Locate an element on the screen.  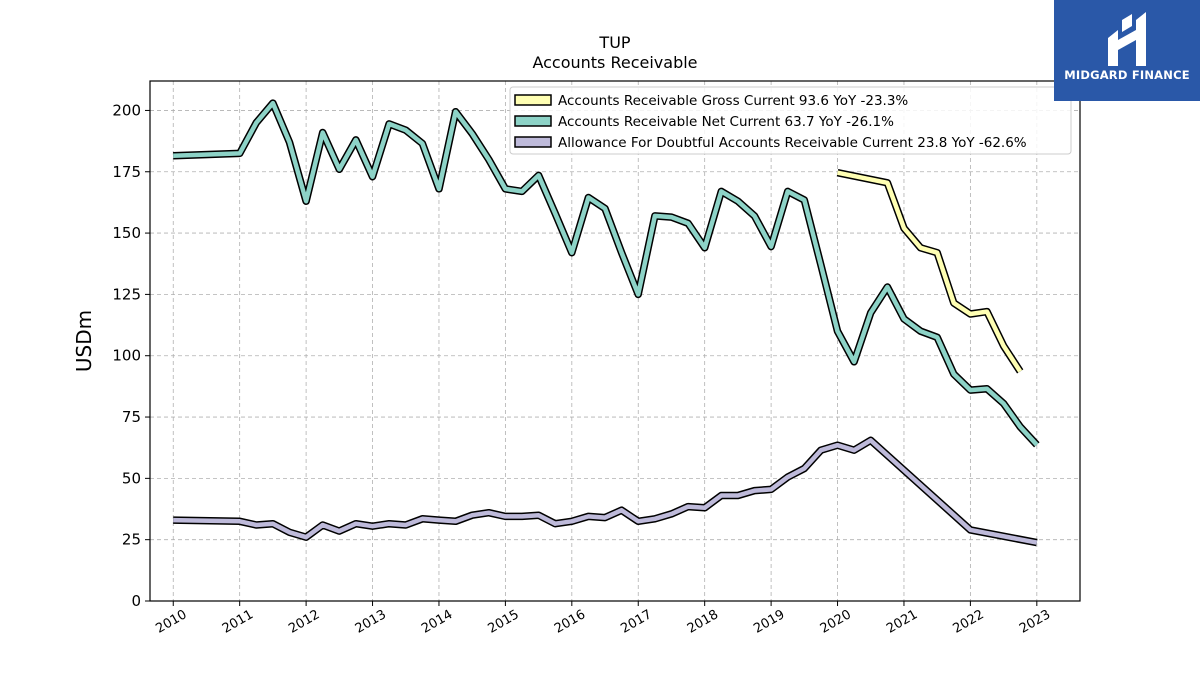
x-tick-label: 2023 is located at coordinates (1035, 622).